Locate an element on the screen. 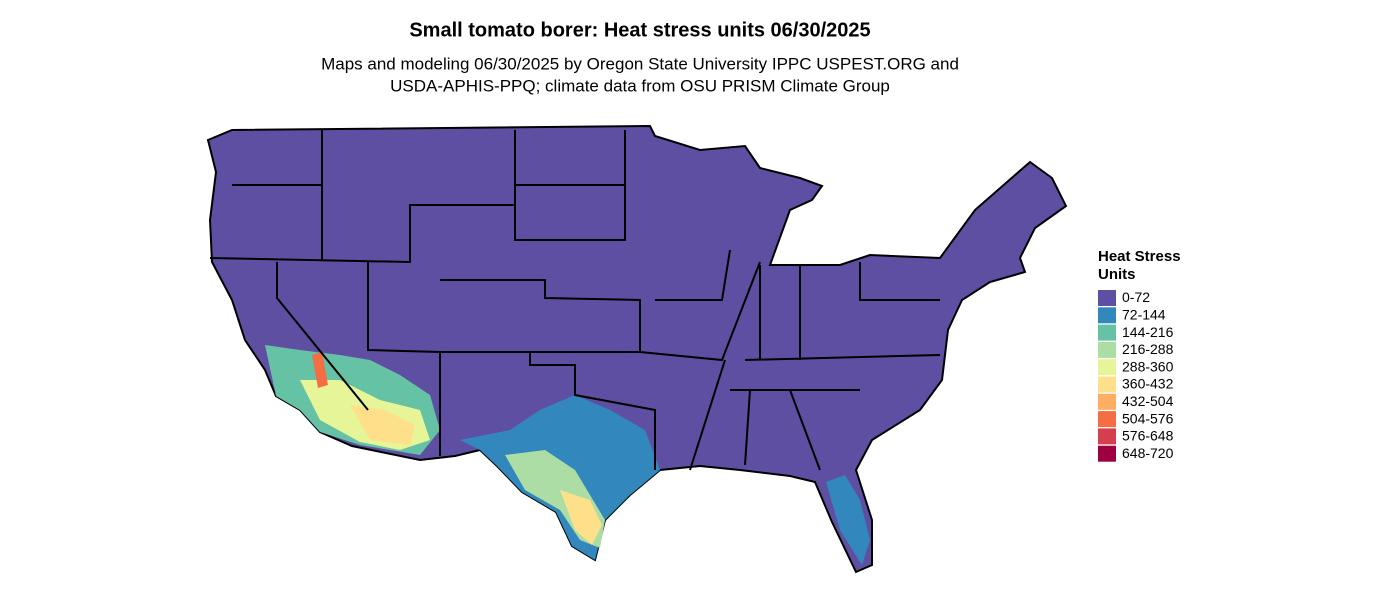 Image resolution: width=1400 pixels, height=594 pixels. legend-label: 432-504 is located at coordinates (1148, 401).